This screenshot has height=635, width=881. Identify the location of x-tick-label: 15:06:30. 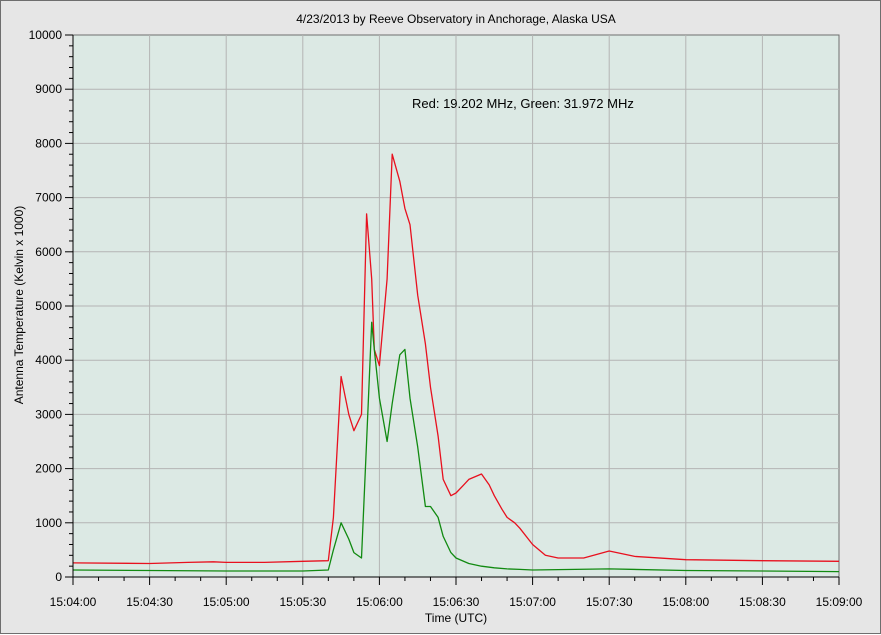
(456, 602).